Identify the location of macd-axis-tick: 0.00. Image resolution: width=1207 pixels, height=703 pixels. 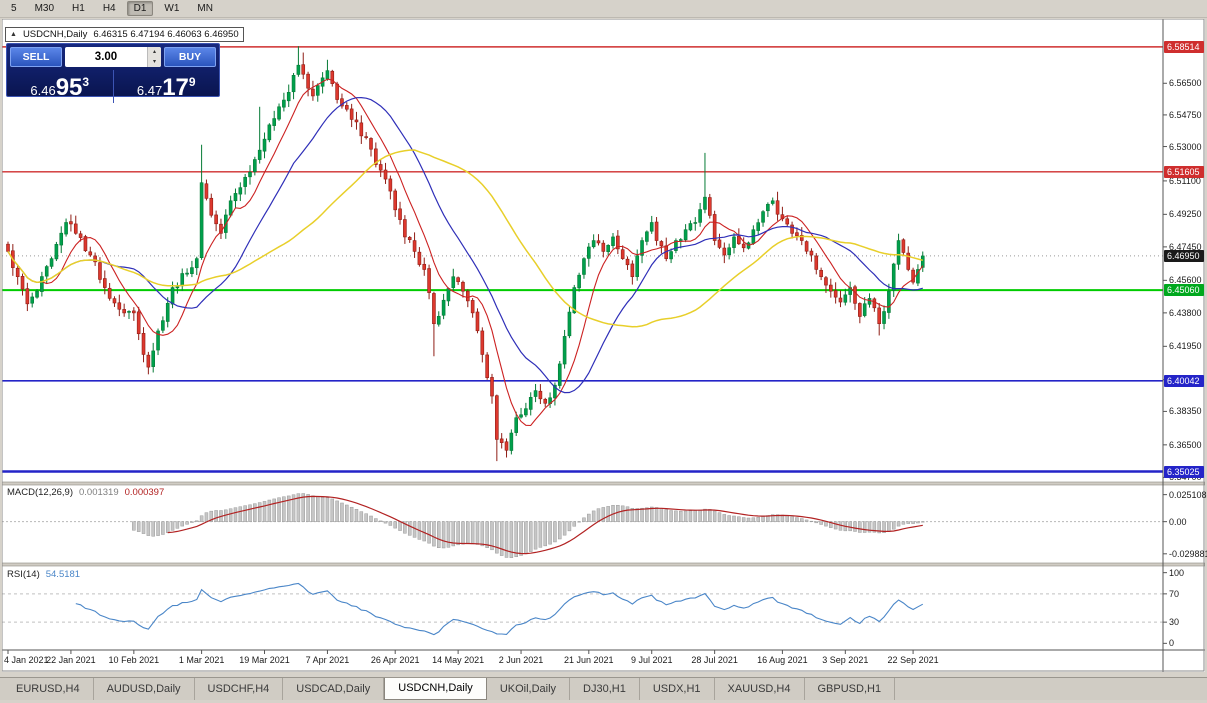
(1178, 521).